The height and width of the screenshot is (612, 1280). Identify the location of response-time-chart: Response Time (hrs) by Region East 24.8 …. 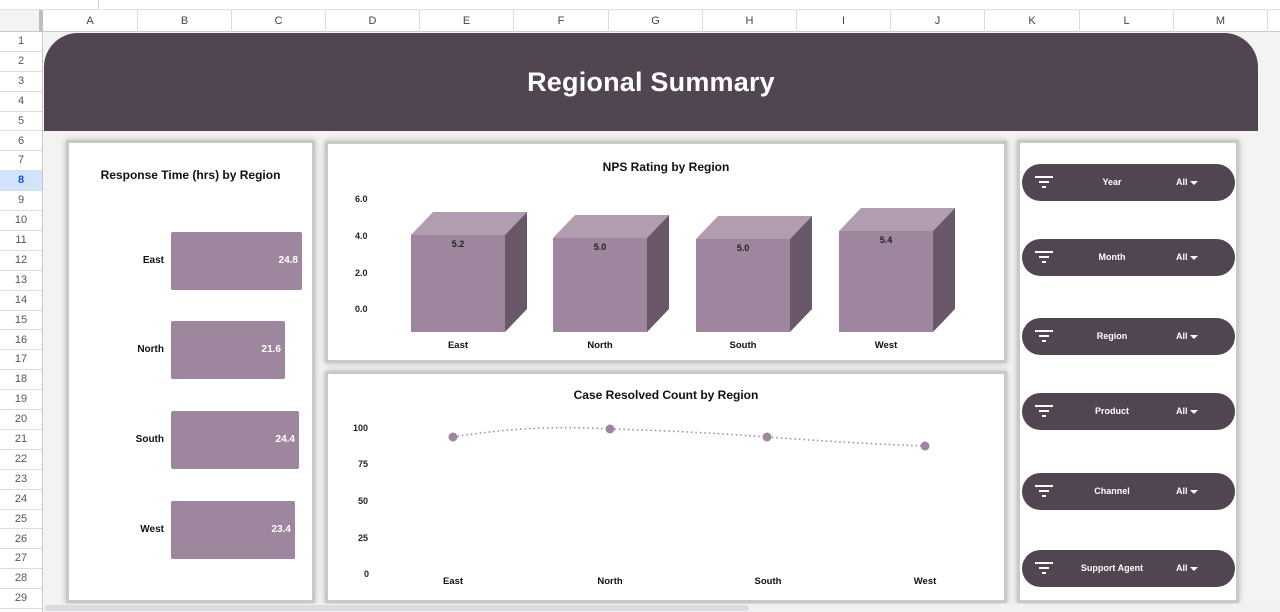
(190, 371).